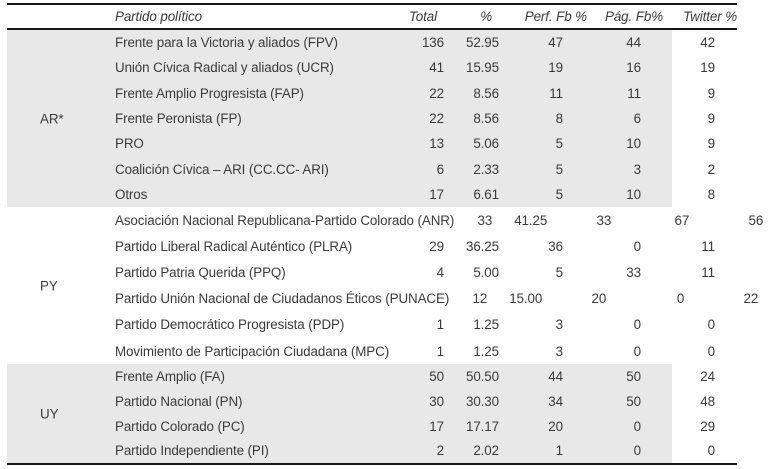  I want to click on total-cell: 33, so click(485, 220).